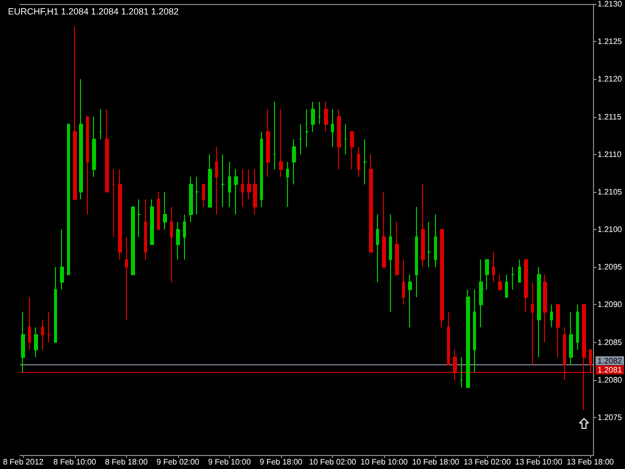 This screenshot has height=469, width=625. What do you see at coordinates (610, 41) in the screenshot?
I see `y-tick-label: 1.2125` at bounding box center [610, 41].